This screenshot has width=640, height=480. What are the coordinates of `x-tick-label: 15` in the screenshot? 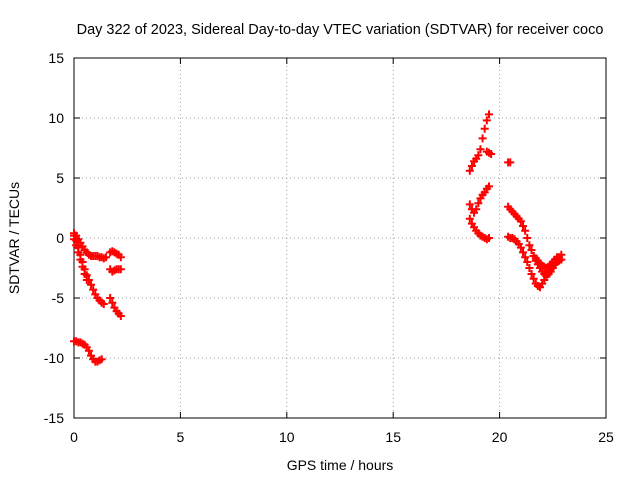 It's located at (393, 437).